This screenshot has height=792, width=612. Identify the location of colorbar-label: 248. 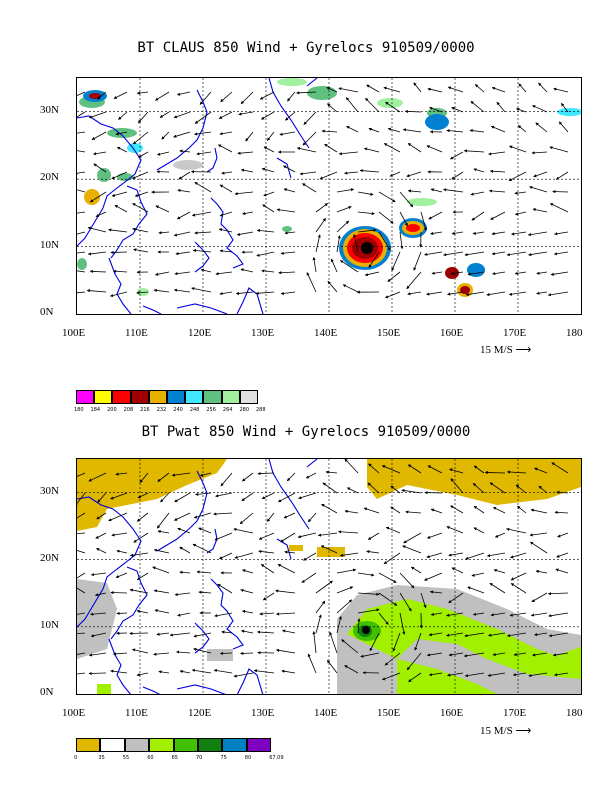
(194, 410).